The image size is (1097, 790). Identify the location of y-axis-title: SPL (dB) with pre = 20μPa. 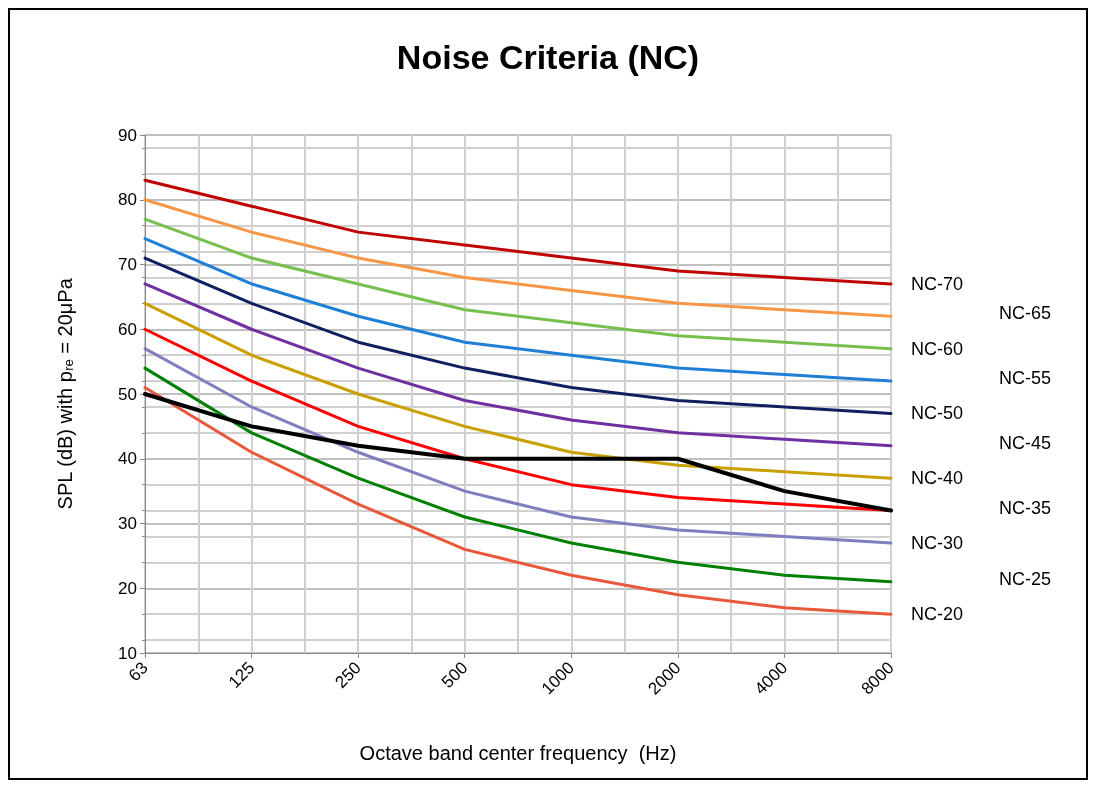
(64, 393).